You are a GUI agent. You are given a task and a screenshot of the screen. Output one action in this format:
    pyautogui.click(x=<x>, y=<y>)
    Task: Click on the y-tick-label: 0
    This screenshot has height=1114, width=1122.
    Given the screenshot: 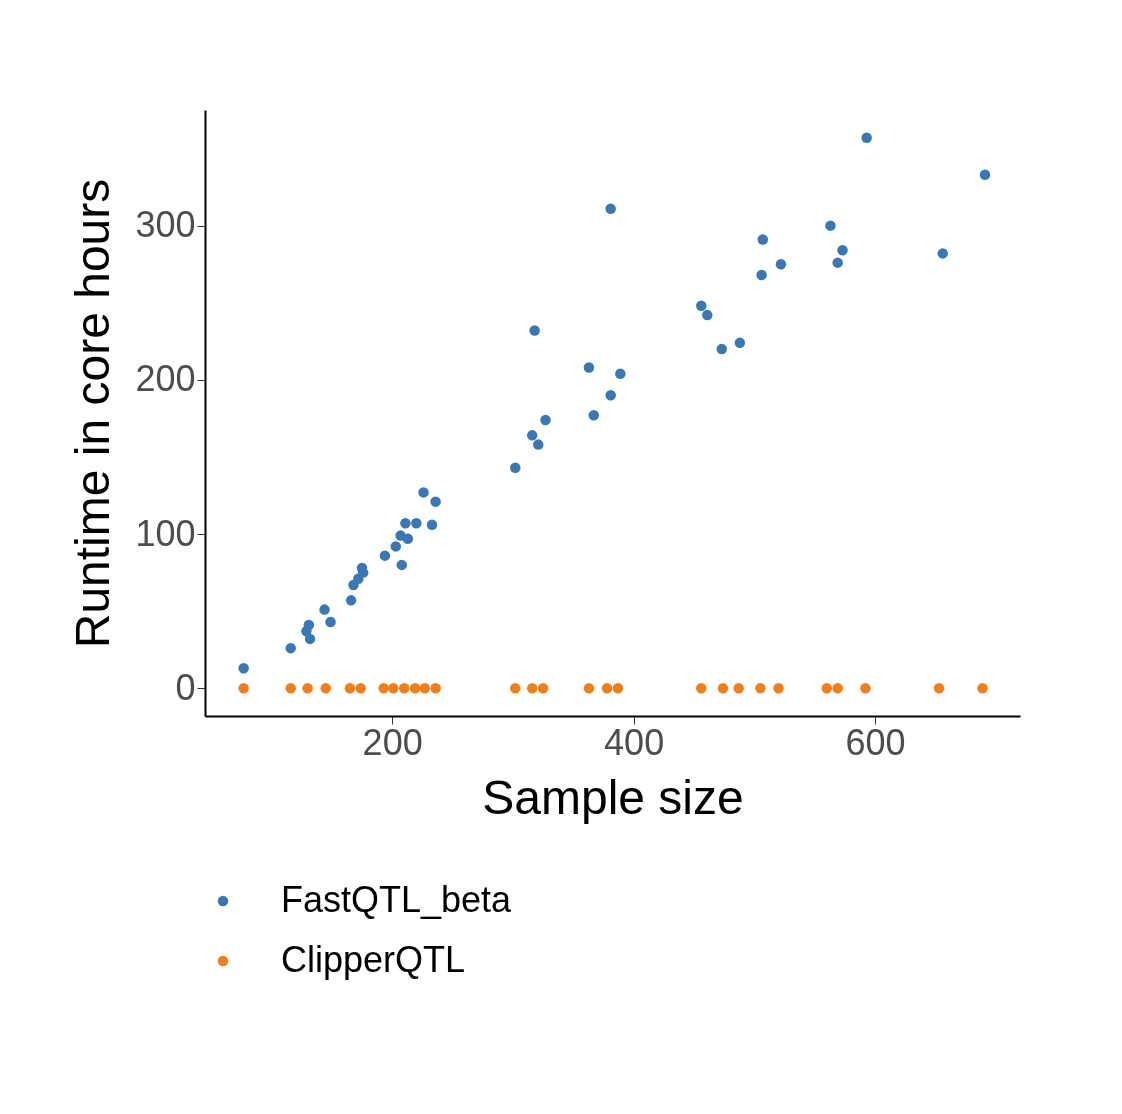 What is the action you would take?
    pyautogui.click(x=185, y=687)
    